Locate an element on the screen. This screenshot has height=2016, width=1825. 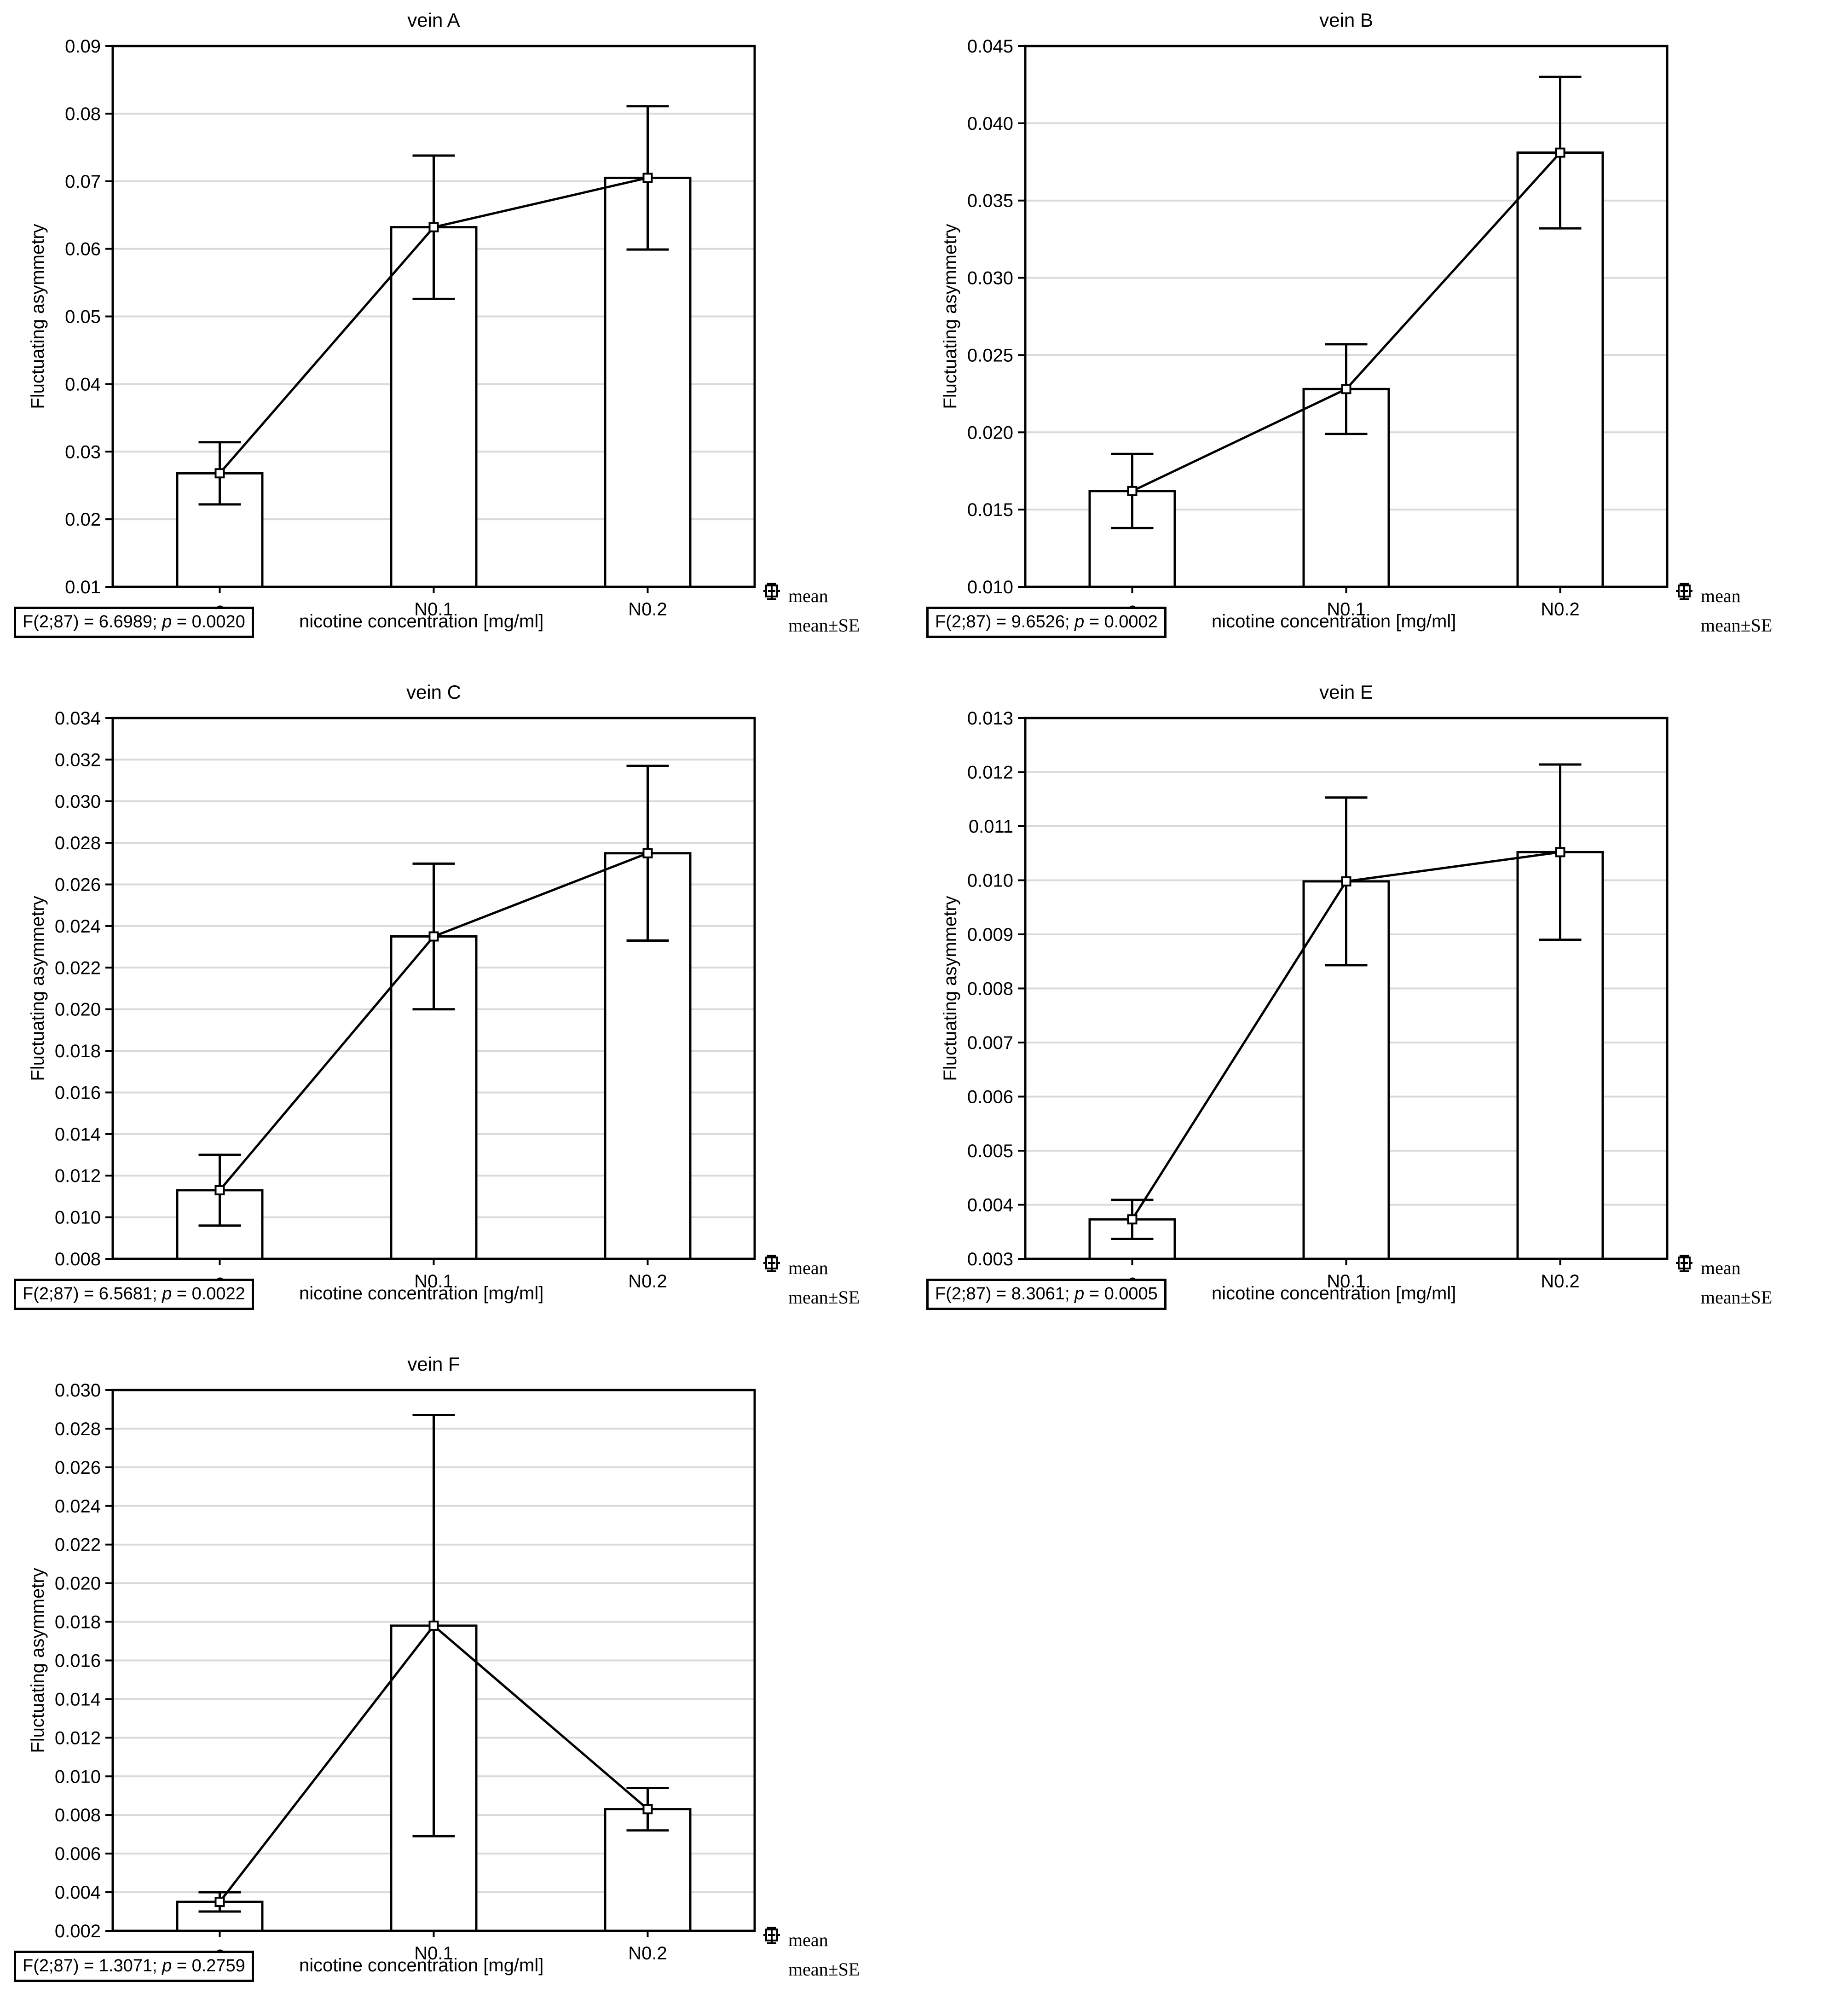
stat-p-value: = 0.0020 is located at coordinates (208, 621).